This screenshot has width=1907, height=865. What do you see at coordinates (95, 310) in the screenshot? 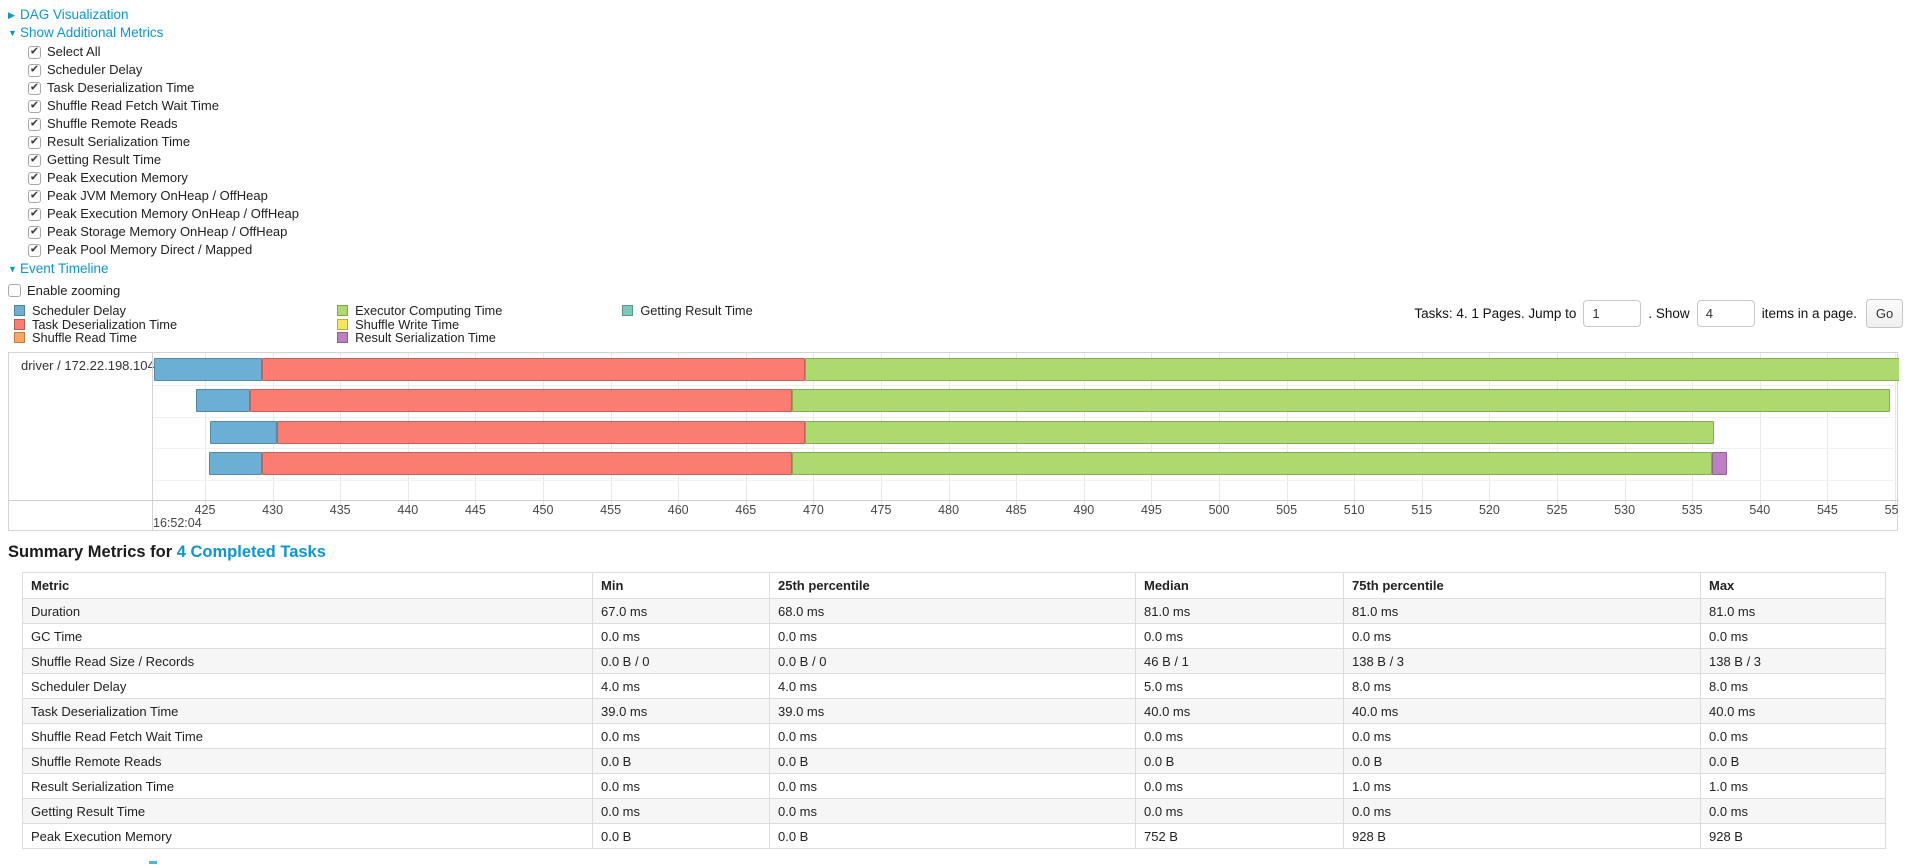
I see `legend-item-scheduler_delay: Scheduler Delay` at bounding box center [95, 310].